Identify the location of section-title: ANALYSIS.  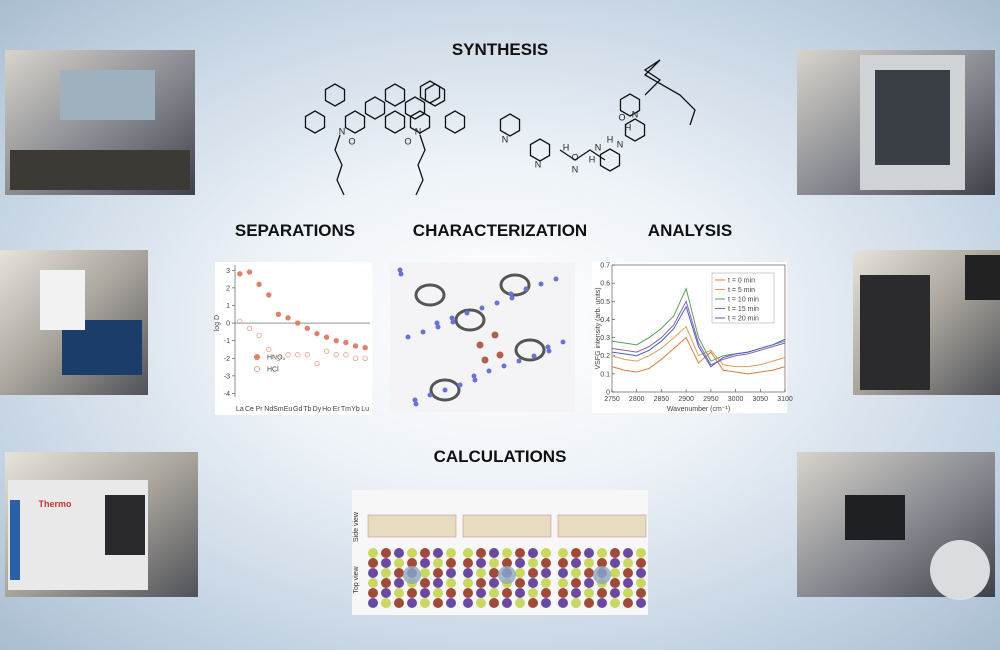
(690, 230).